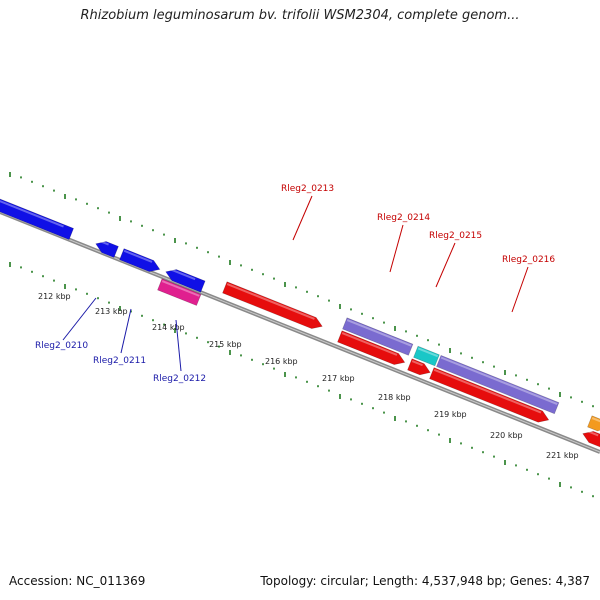 The image size is (600, 600). I want to click on gene-feature-0215-highlight, so click(428, 352).